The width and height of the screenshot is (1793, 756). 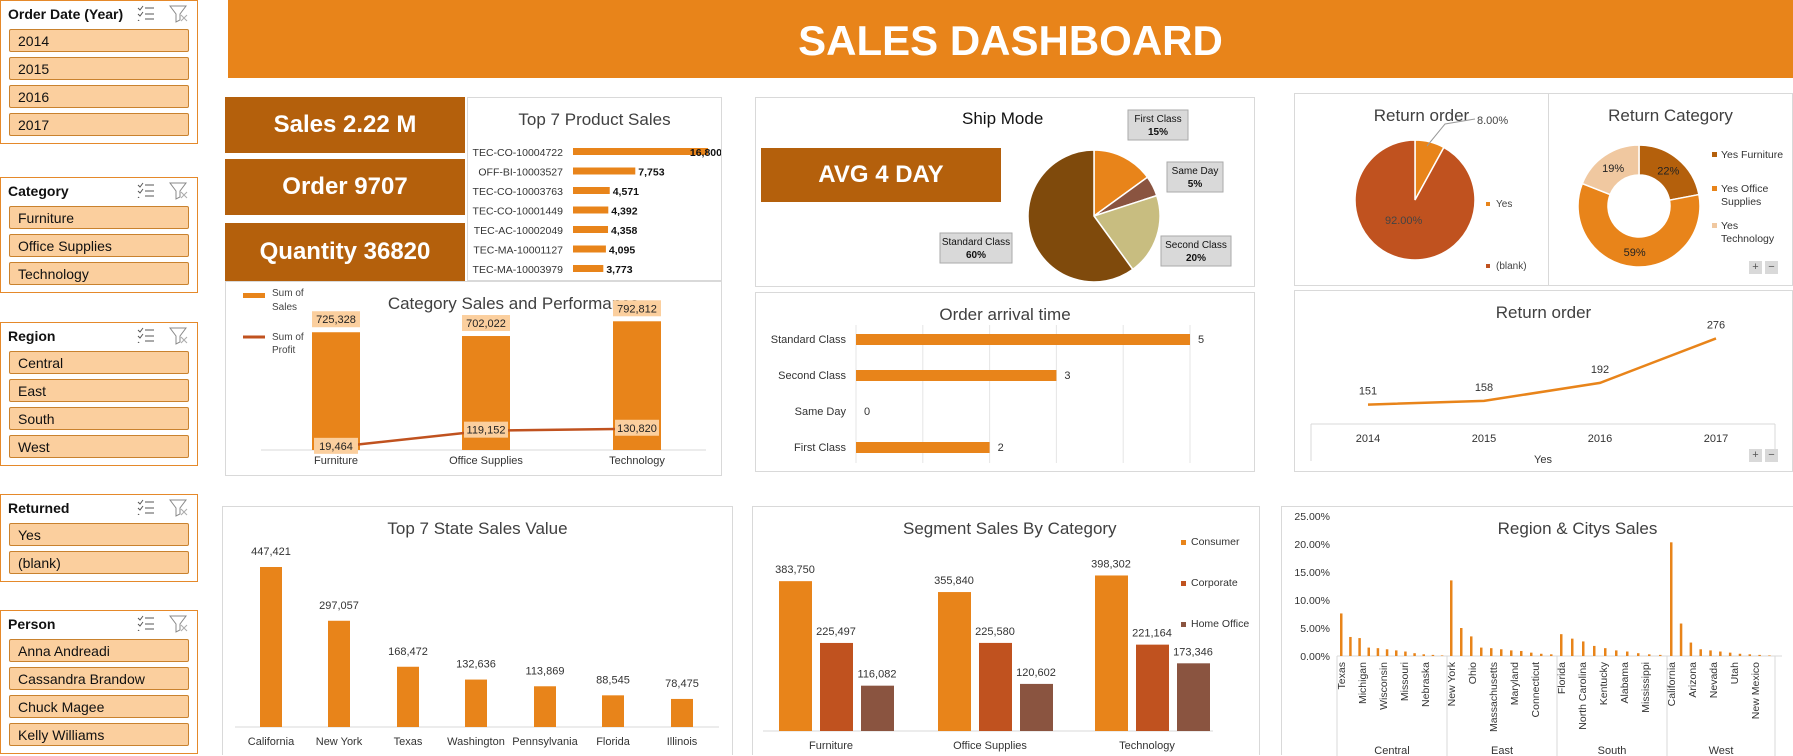 What do you see at coordinates (1771, 267) in the screenshot?
I see `collapse-button: −` at bounding box center [1771, 267].